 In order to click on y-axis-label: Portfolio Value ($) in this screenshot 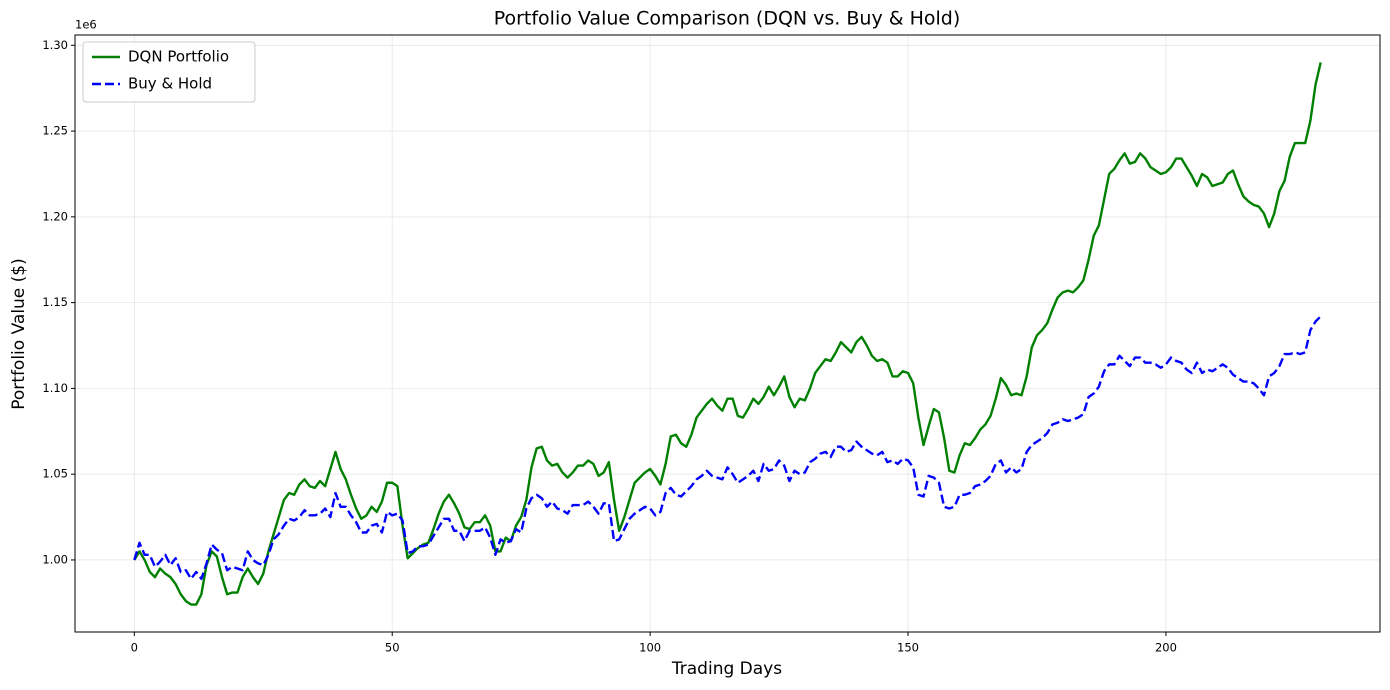, I will do `click(19, 334)`.